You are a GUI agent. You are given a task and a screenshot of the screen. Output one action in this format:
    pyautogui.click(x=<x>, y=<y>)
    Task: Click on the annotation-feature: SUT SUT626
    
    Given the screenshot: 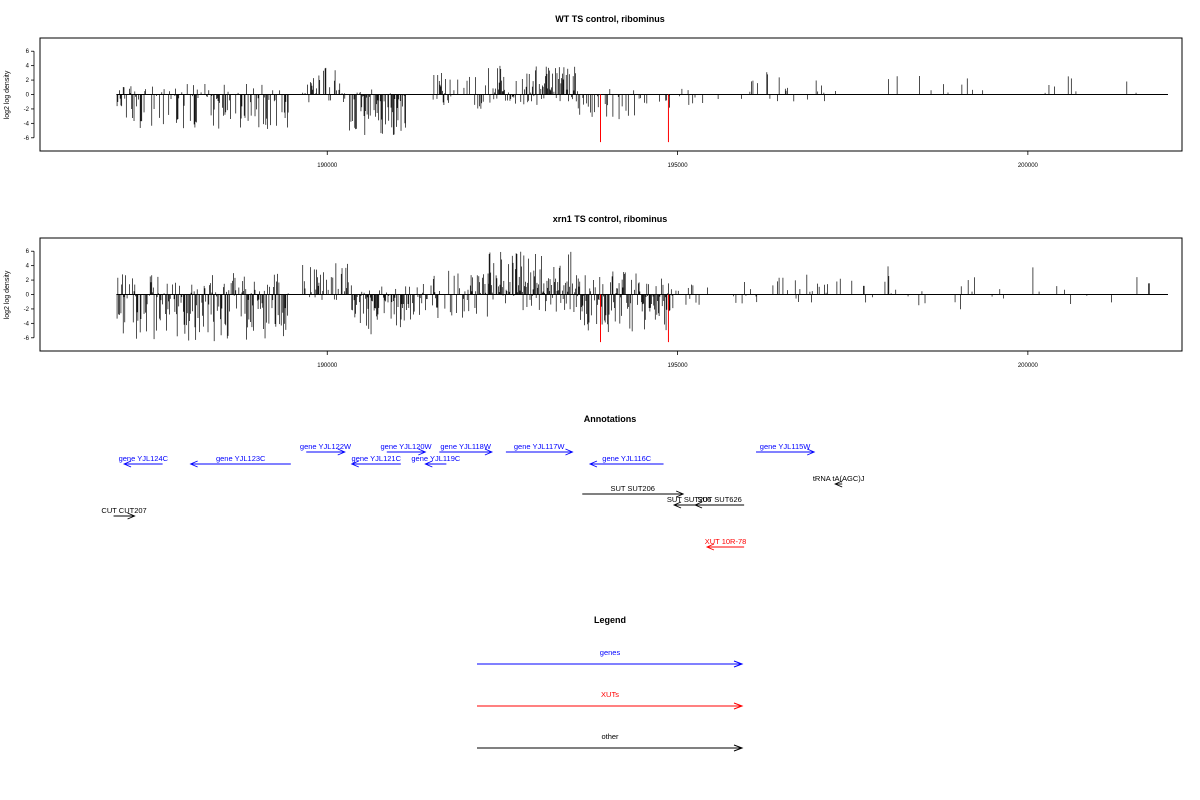 What is the action you would take?
    pyautogui.click(x=719, y=502)
    